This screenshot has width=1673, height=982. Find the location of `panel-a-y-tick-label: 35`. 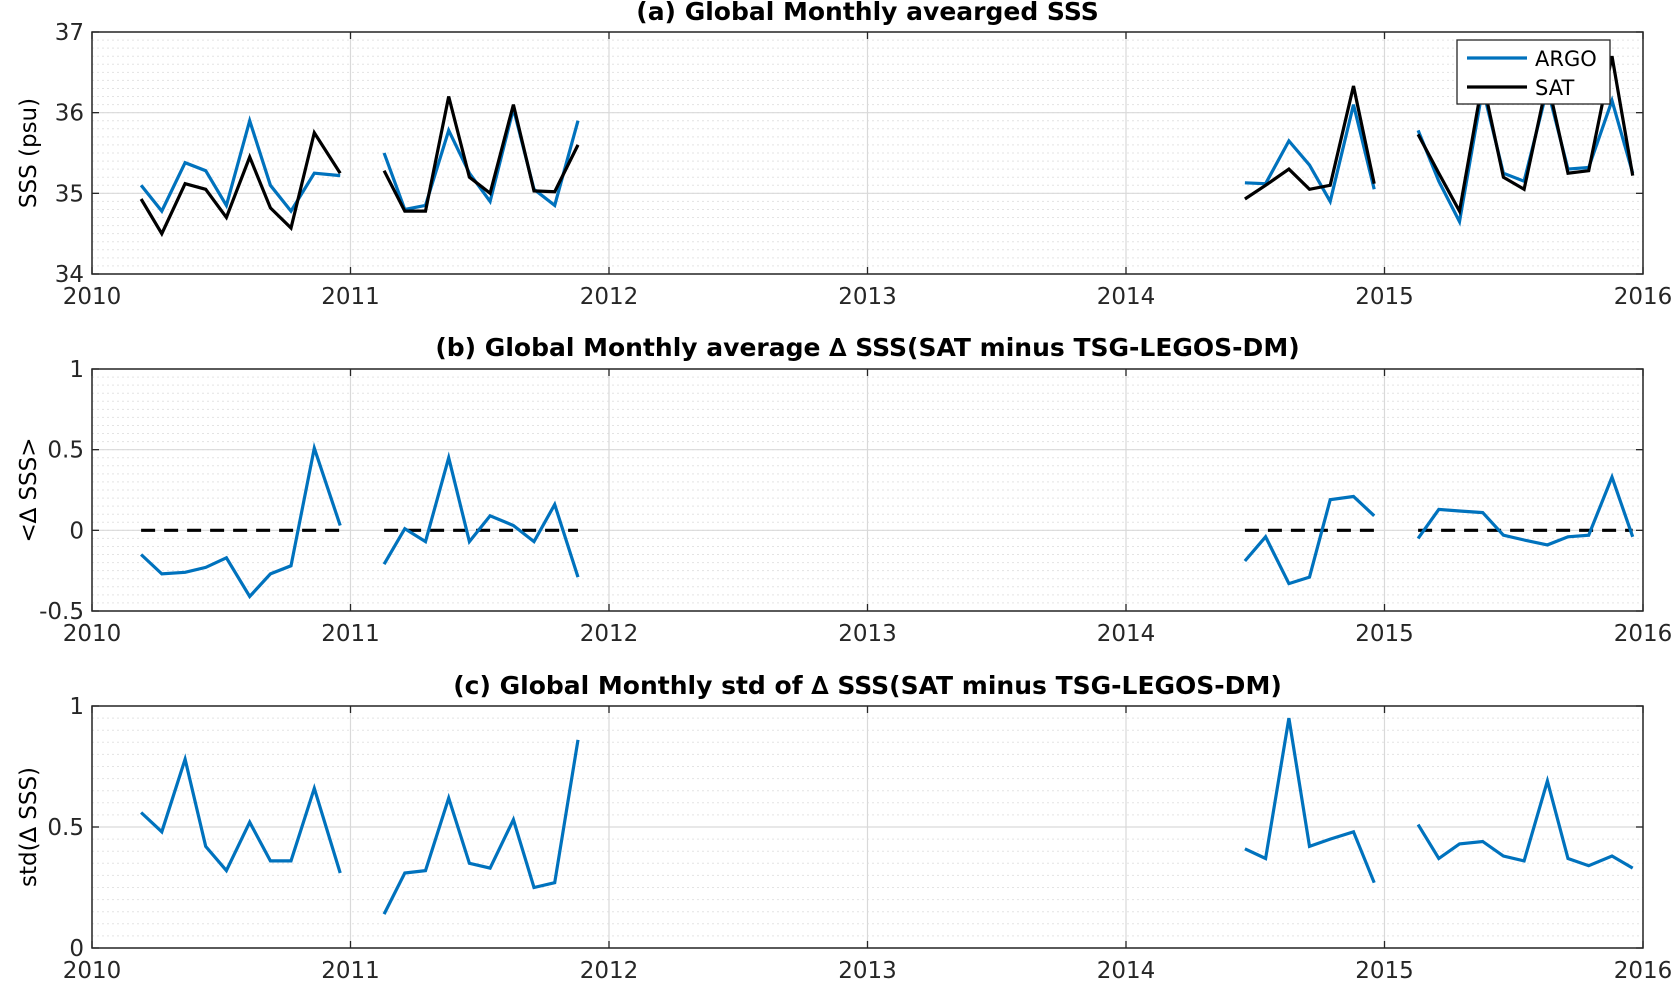

panel-a-y-tick-label: 35 is located at coordinates (69, 194).